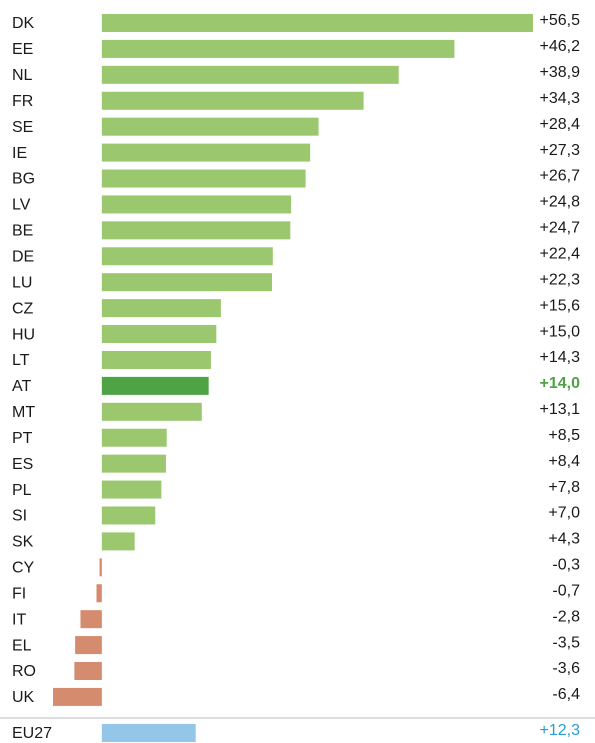 The height and width of the screenshot is (743, 595). I want to click on value-label: -2,8, so click(566, 616).